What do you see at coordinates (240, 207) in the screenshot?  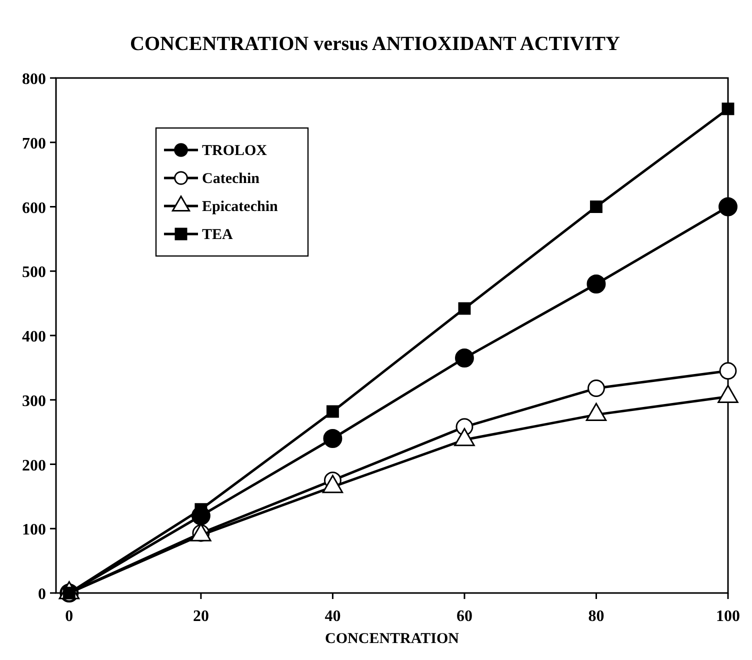 I see `legend-label: Epicatechin` at bounding box center [240, 207].